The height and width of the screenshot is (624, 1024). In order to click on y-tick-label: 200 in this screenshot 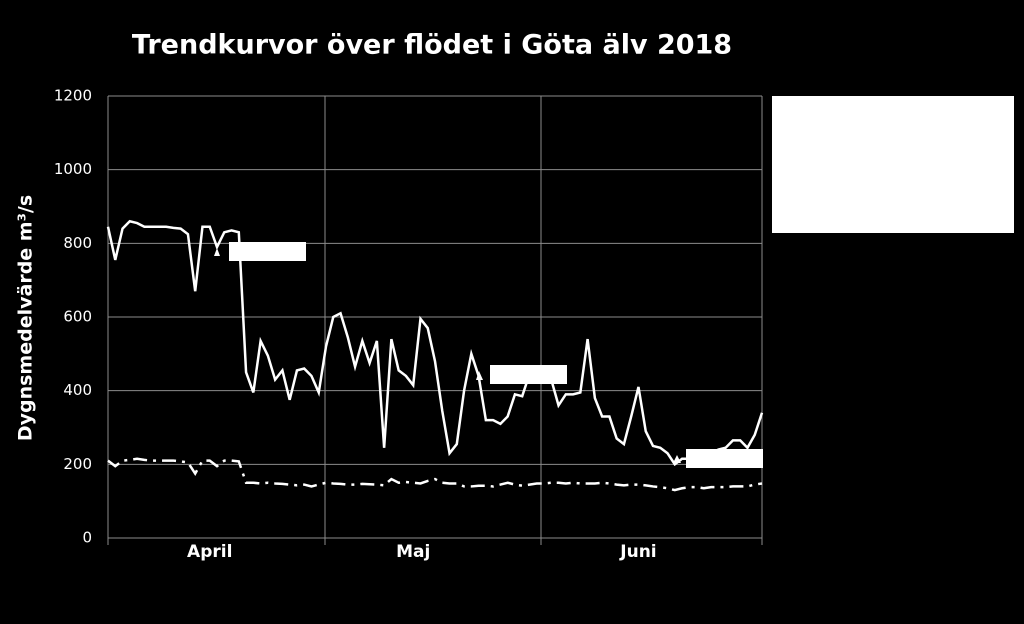, I will do `click(77, 464)`.